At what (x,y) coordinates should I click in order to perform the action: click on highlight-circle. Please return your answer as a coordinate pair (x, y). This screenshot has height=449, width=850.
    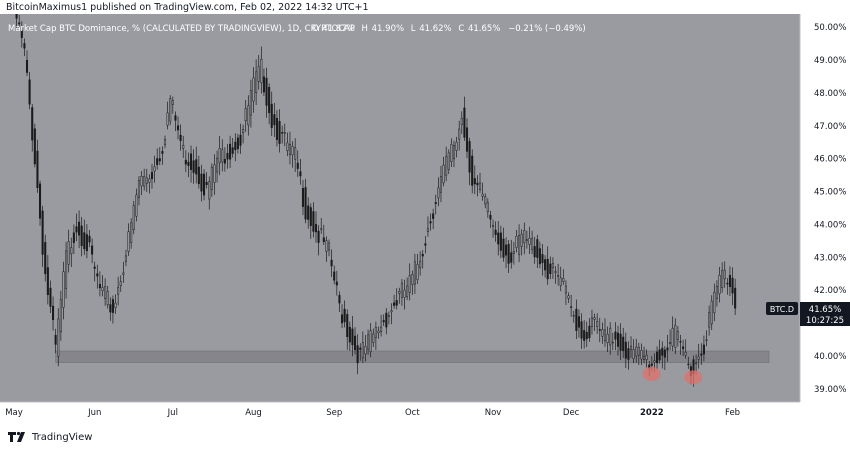
    Looking at the image, I should click on (693, 377).